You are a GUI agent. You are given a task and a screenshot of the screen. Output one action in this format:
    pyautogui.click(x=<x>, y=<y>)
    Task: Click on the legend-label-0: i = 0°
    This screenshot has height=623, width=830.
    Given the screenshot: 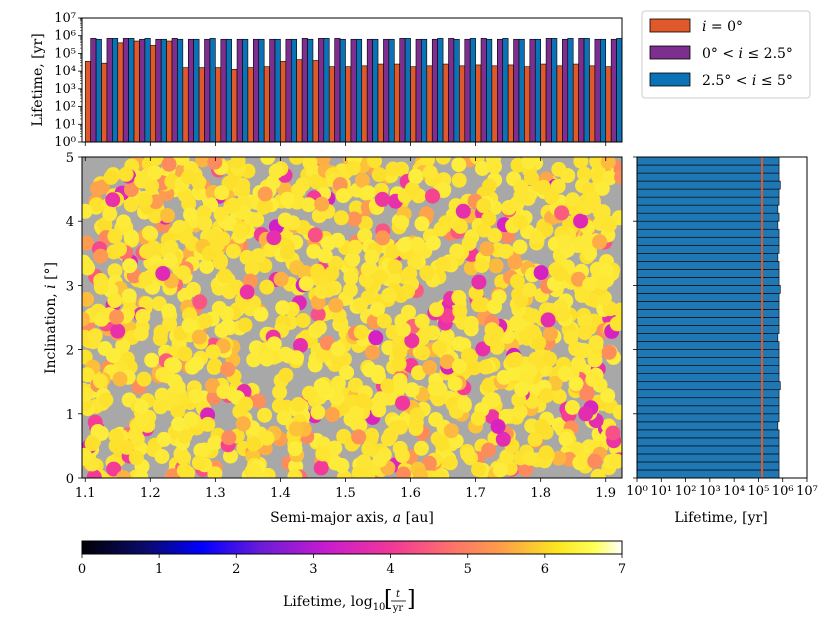 What is the action you would take?
    pyautogui.click(x=722, y=27)
    